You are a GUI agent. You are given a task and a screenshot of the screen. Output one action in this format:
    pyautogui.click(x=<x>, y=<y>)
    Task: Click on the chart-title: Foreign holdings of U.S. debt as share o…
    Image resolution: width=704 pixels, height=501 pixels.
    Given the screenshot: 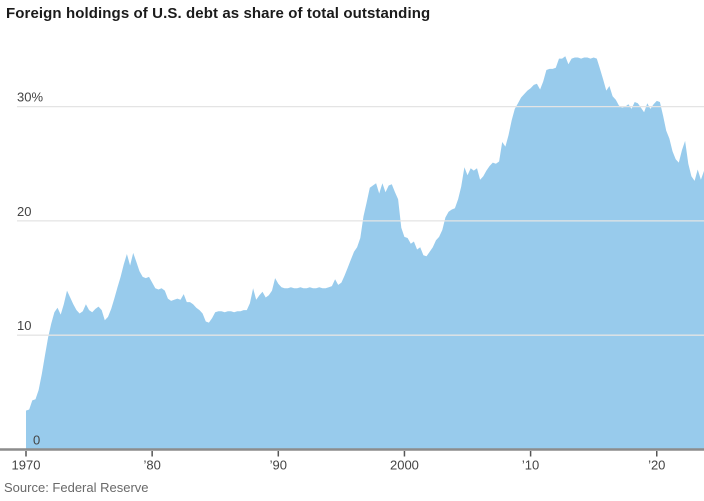 What is the action you would take?
    pyautogui.click(x=218, y=13)
    